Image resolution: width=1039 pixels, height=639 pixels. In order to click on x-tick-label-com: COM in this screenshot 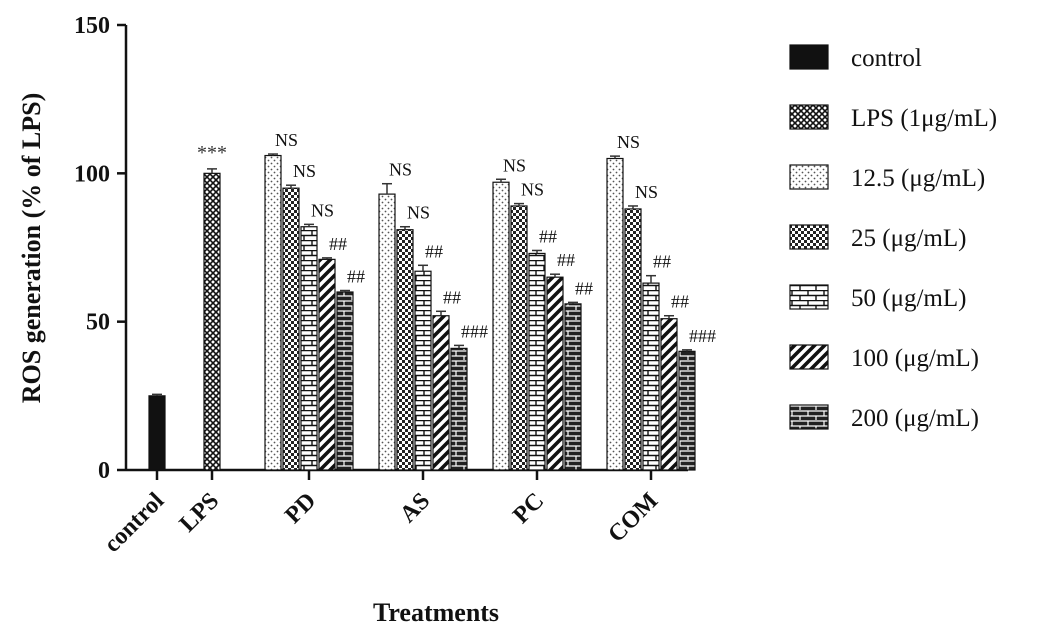, I will do `click(633, 518)`.